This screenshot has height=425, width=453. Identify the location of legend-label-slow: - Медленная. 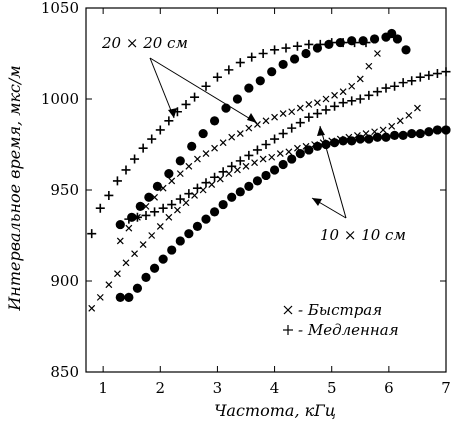
(348, 330).